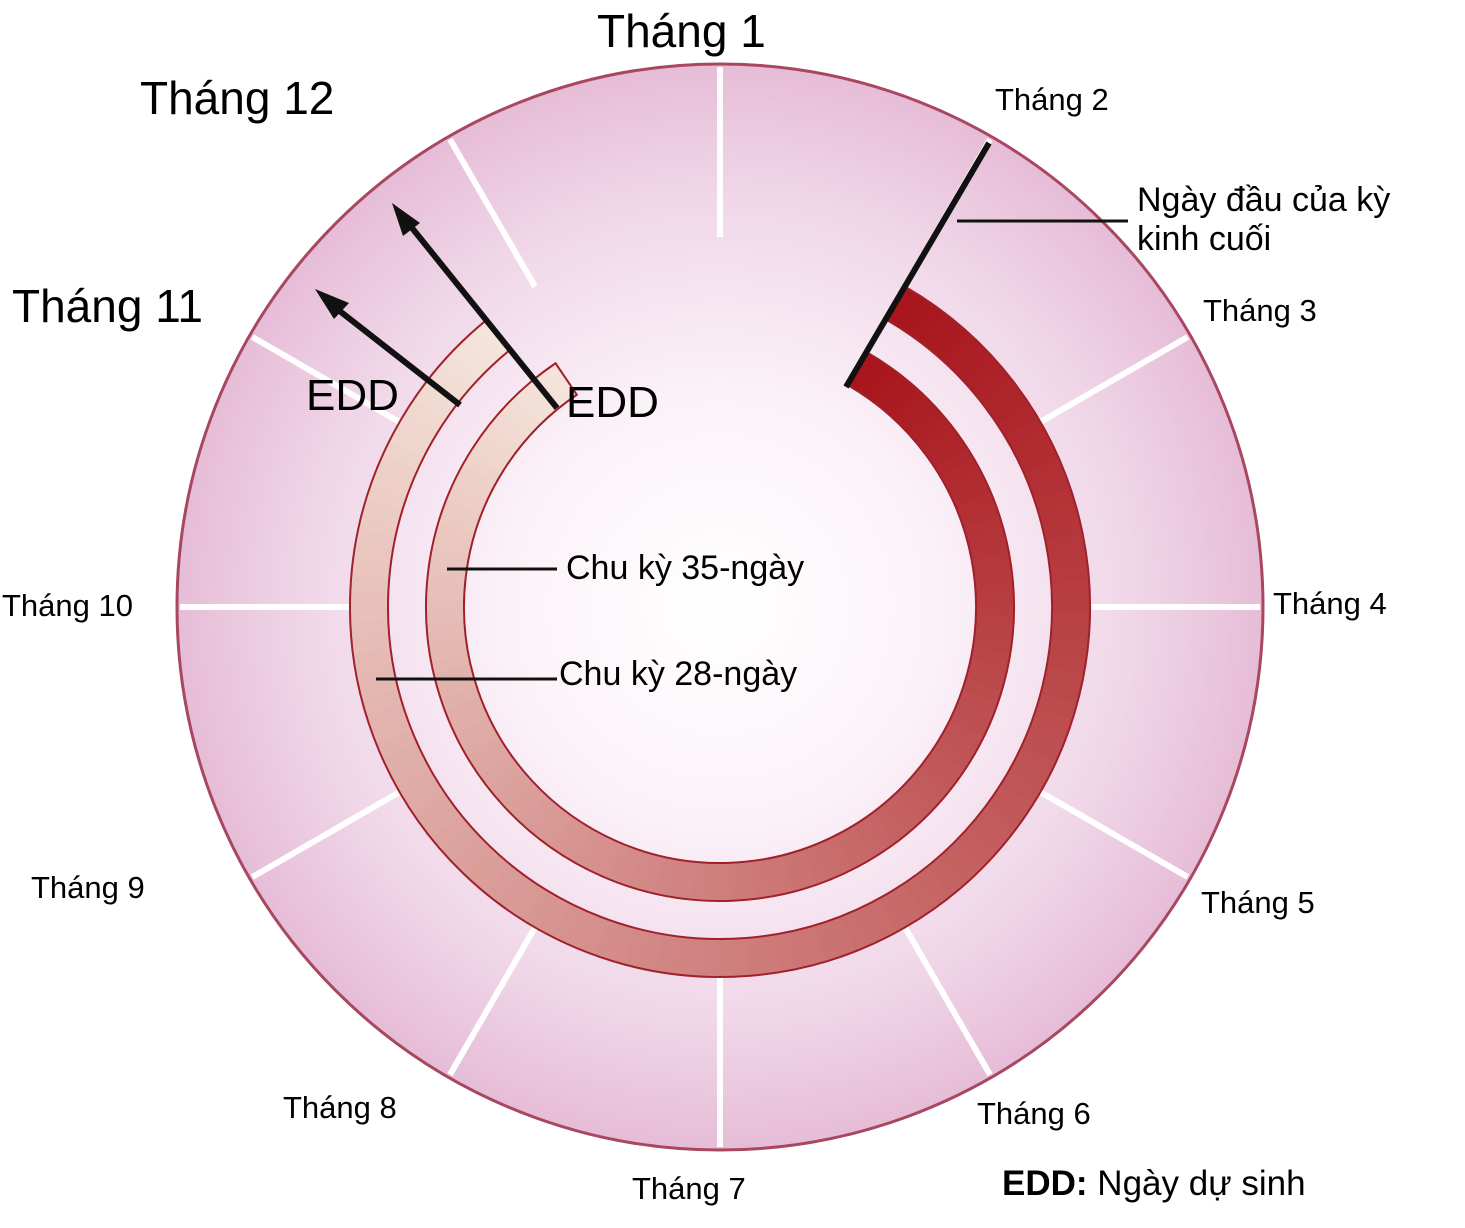 Image resolution: width=1465 pixels, height=1228 pixels. I want to click on month-label-5: Tháng 5, so click(1258, 902).